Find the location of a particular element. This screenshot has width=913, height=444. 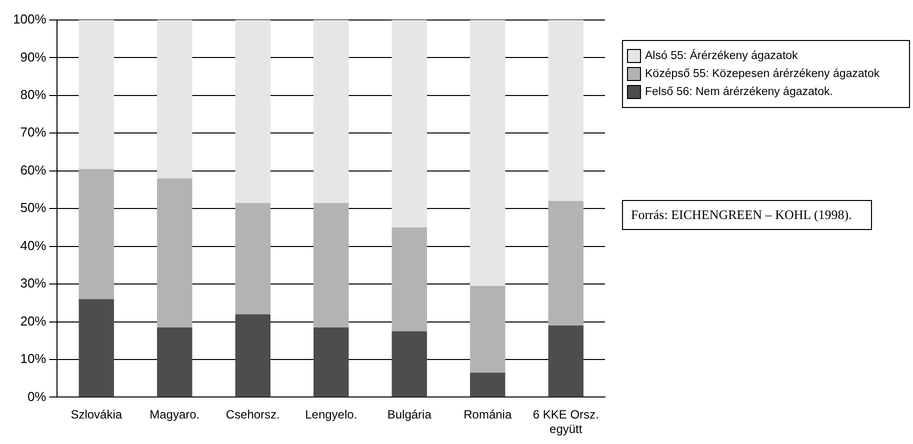

legend-label: Alsó 55: Árérzékeny ágazatok is located at coordinates (721, 56).